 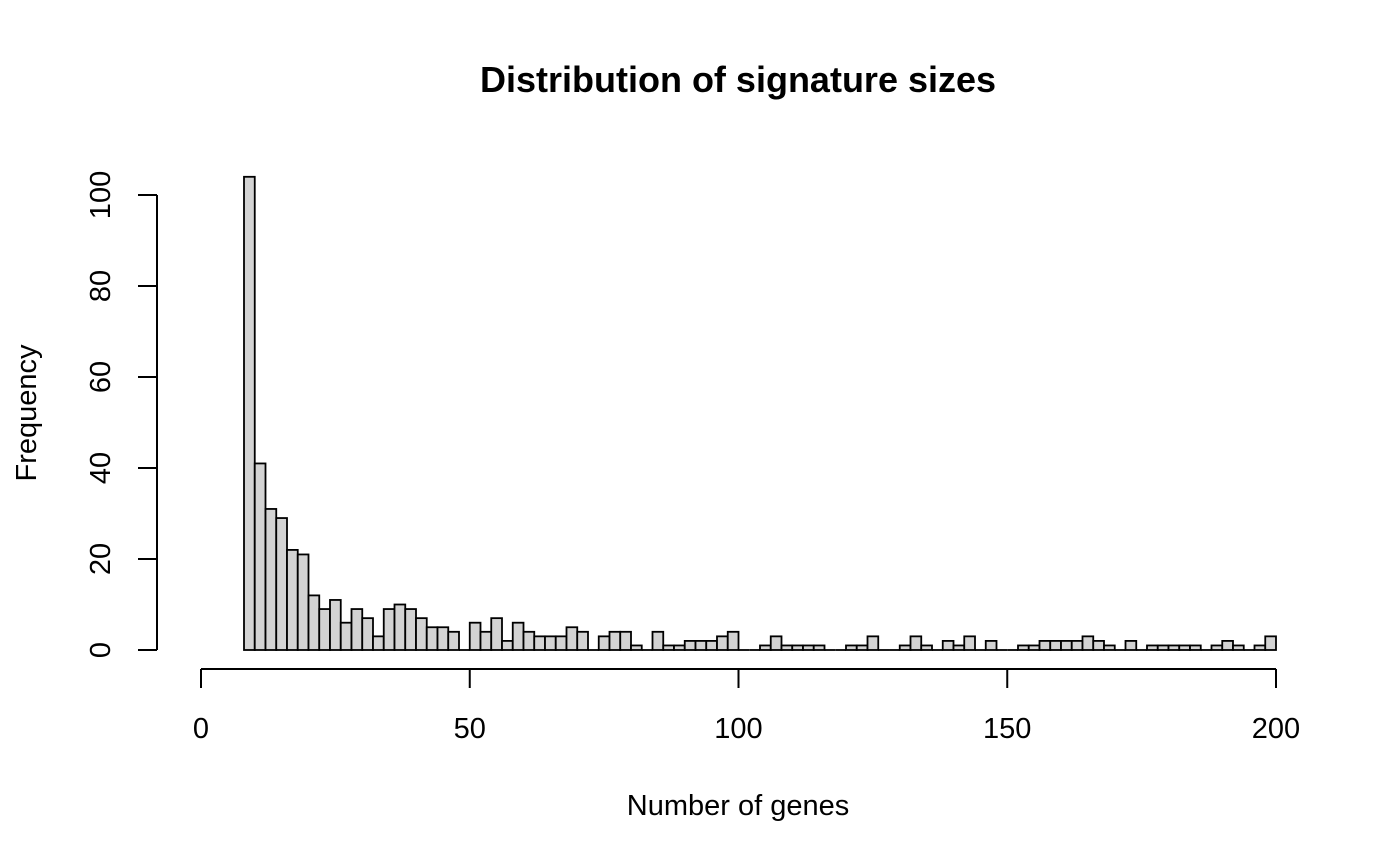 What do you see at coordinates (470, 729) in the screenshot?
I see `x-tick-label: 50` at bounding box center [470, 729].